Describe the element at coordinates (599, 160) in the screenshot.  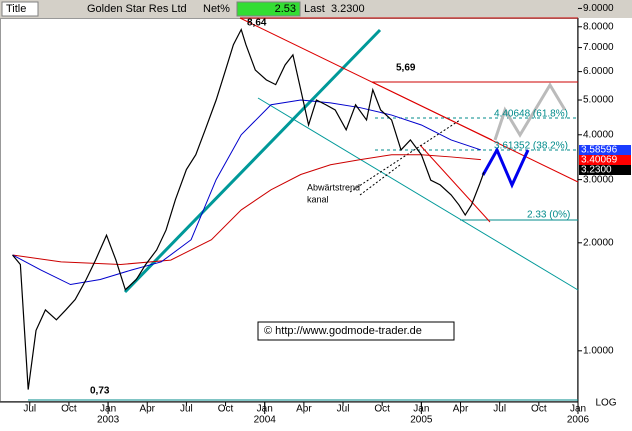
I see `last-value-text: 3.40069` at that location.